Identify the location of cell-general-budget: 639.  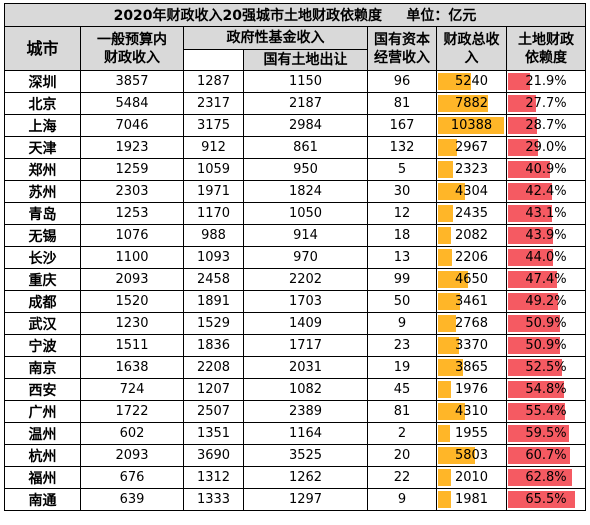
(132, 499).